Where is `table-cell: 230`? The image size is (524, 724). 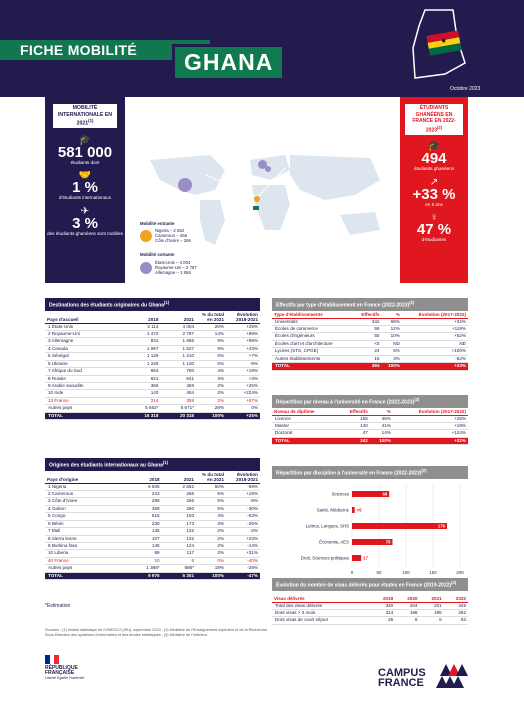 table-cell: 230 is located at coordinates (142, 524).